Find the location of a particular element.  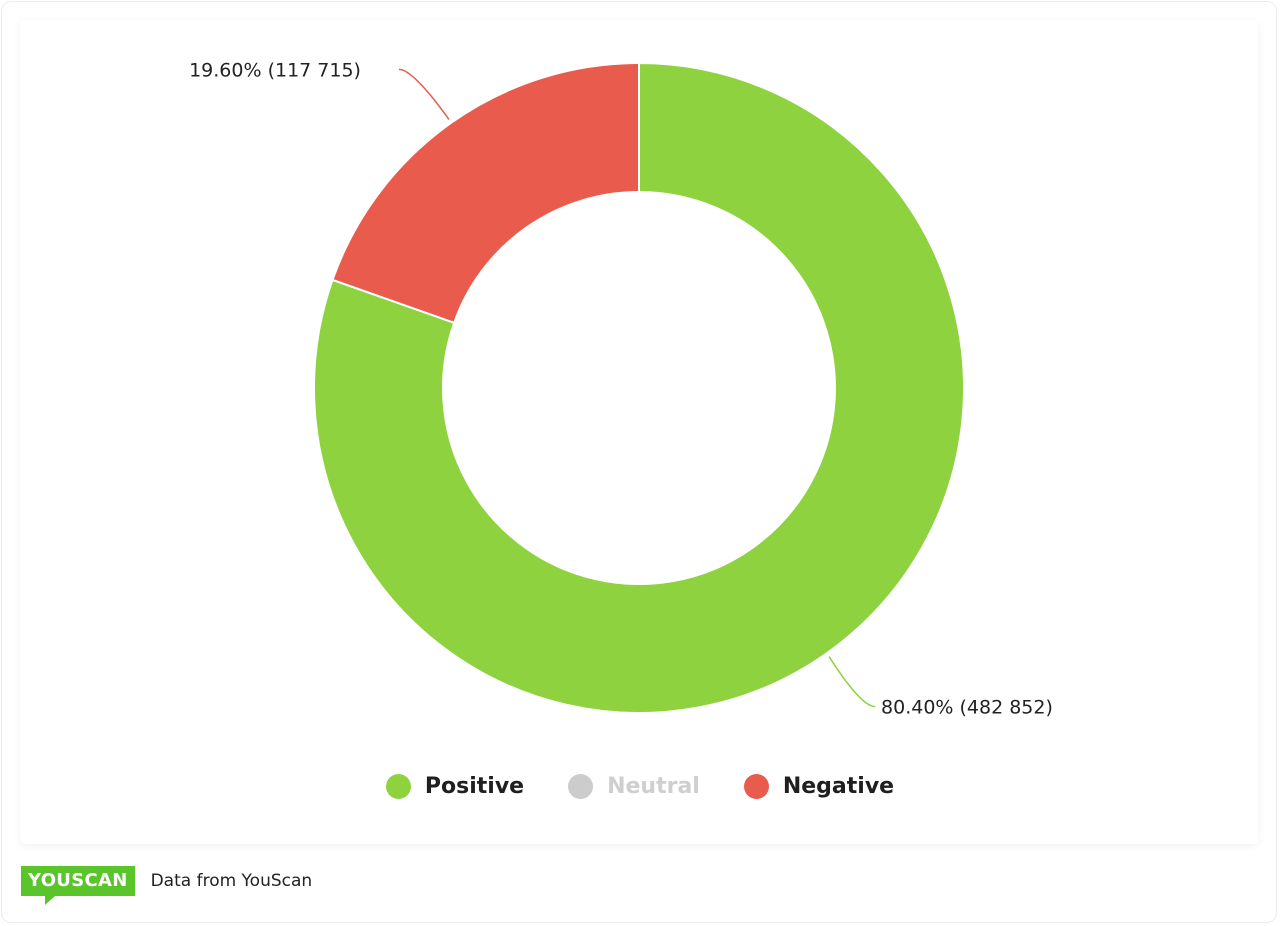

legend-item-neutral: Neutral is located at coordinates (634, 786).